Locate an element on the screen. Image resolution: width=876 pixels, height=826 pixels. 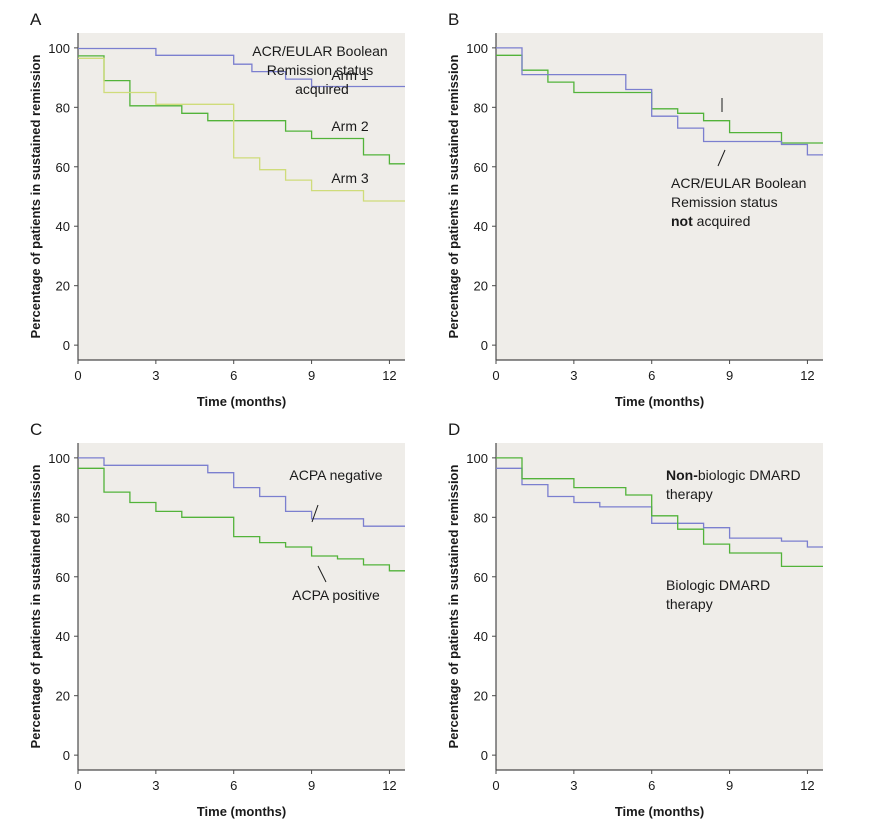
annotation-line: Arm 3 is located at coordinates (350, 178).